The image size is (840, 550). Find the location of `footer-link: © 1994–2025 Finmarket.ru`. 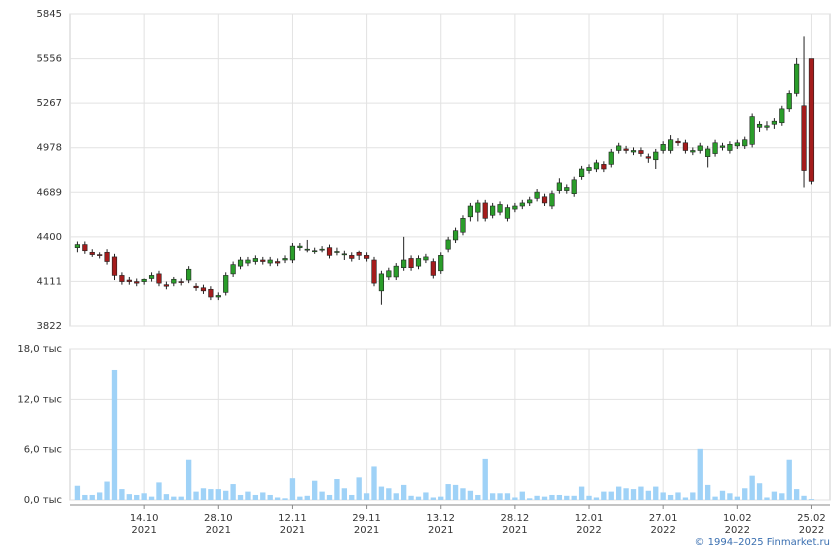

footer-link: © 1994–2025 Finmarket.ru is located at coordinates (762, 542).